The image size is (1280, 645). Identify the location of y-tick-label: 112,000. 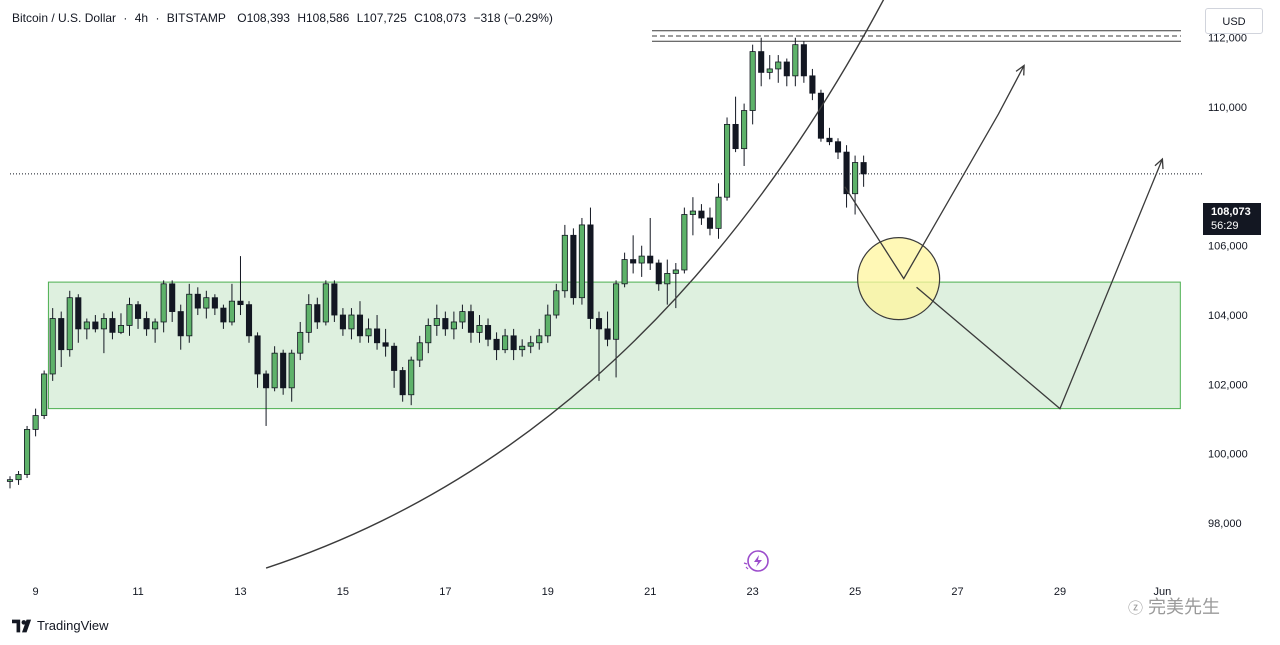
(1227, 39).